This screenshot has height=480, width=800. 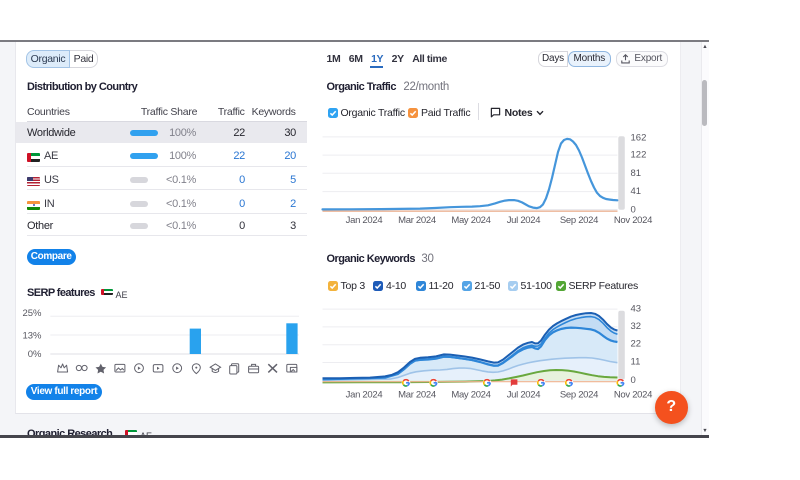 What do you see at coordinates (636, 191) in the screenshot?
I see `svg-text: 41` at bounding box center [636, 191].